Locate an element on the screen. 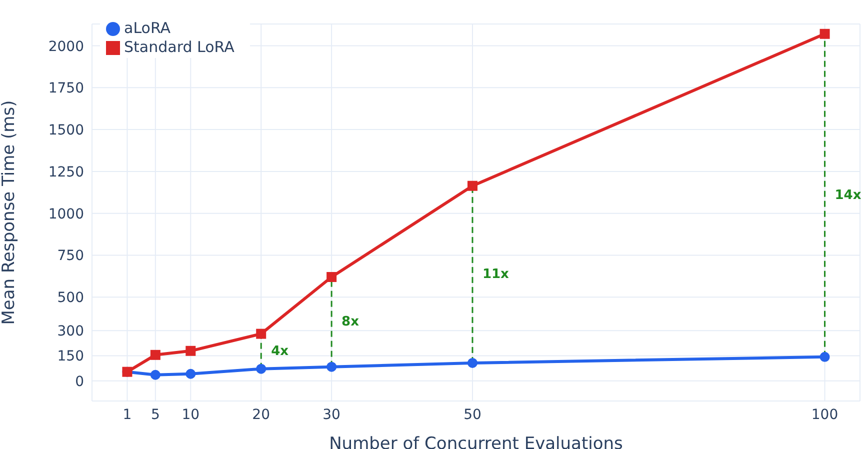  y-tick-label: 500 is located at coordinates (70, 298).